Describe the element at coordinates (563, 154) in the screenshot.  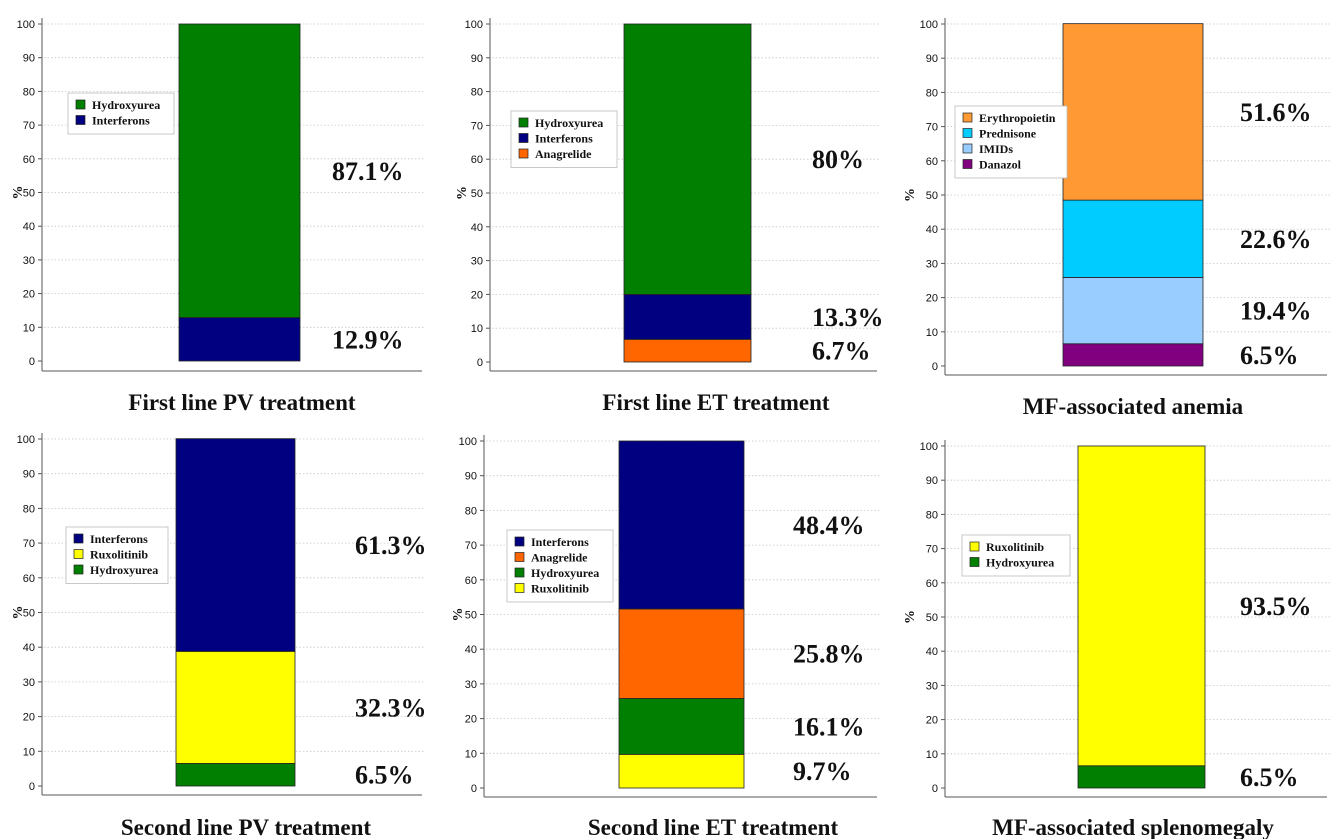
I see `legend-label: Anagrelide` at that location.